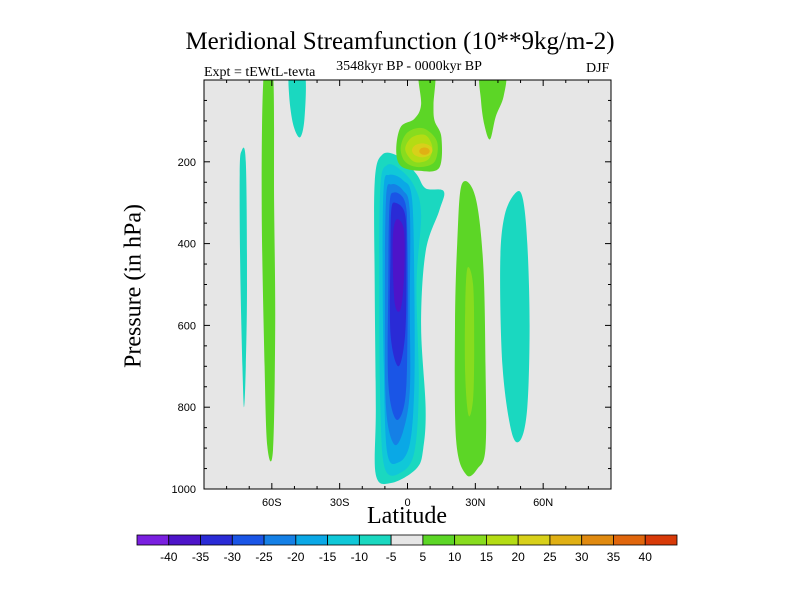  I want to click on y-tick-label: 1000, so click(184, 490).